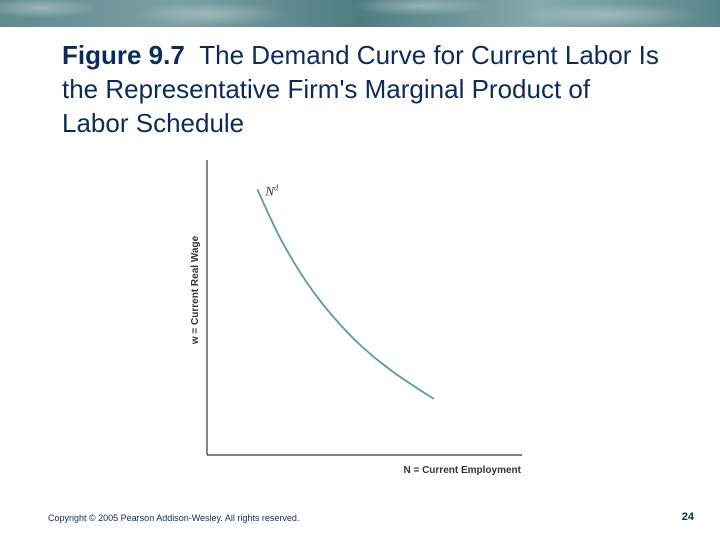 The width and height of the screenshot is (720, 540). What do you see at coordinates (123, 55) in the screenshot?
I see `figure-number: Figure 9.7` at bounding box center [123, 55].